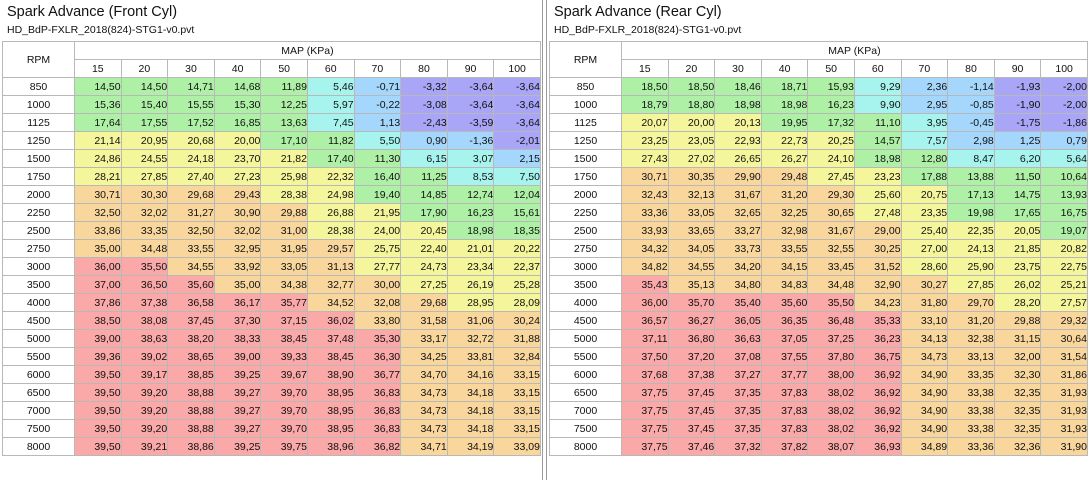 Image resolution: width=1089 pixels, height=480 pixels. I want to click on spark-advance-cell: 19,98, so click(971, 212).